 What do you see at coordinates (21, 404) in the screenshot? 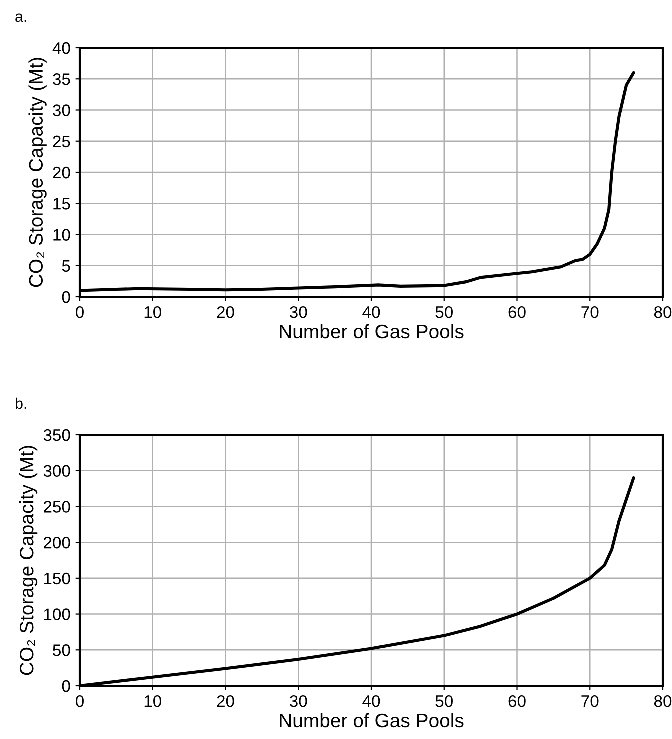
I see `chart-title: b.` at bounding box center [21, 404].